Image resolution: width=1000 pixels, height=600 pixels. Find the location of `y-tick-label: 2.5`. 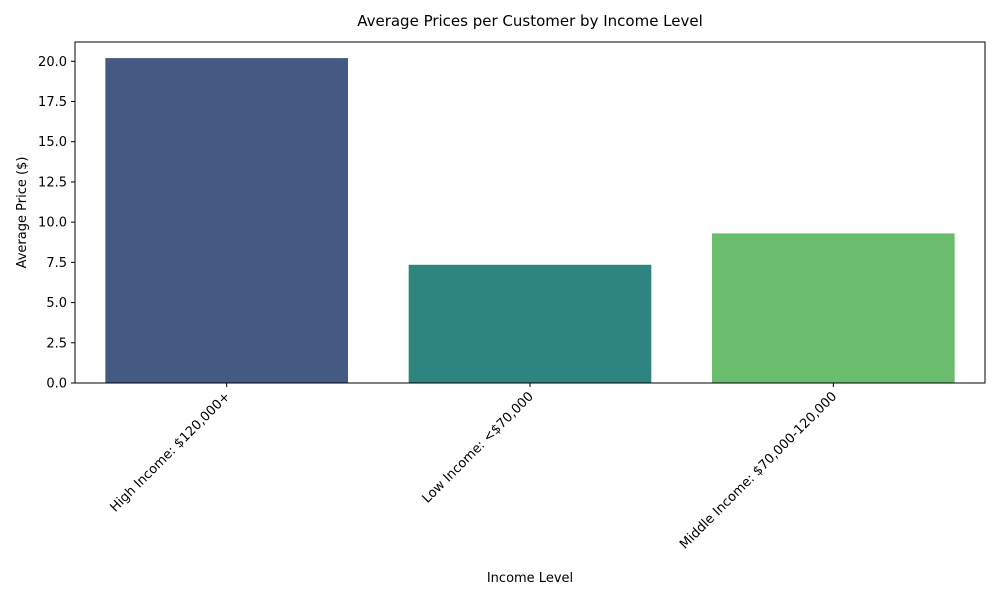

y-tick-label: 2.5 is located at coordinates (56, 343).